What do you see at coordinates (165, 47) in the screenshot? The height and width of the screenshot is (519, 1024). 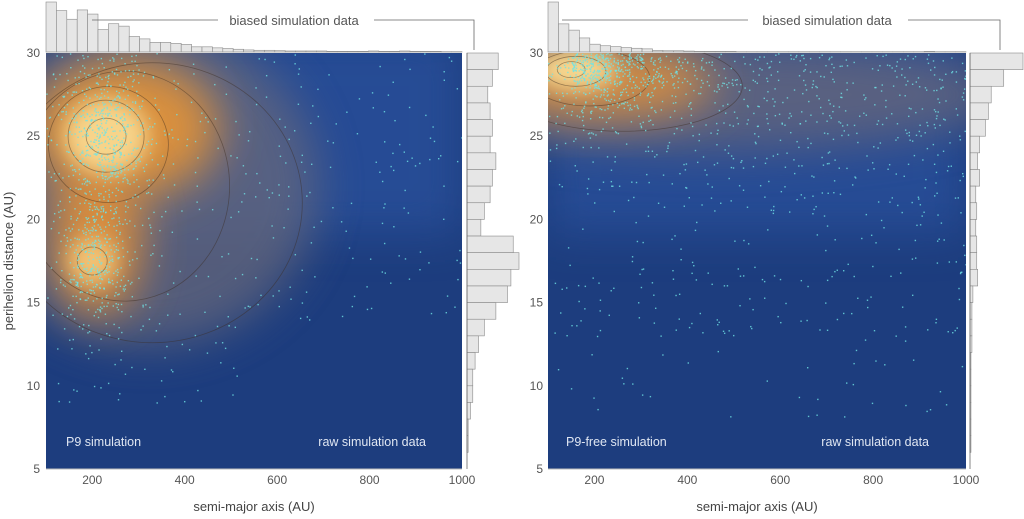 I see `histogram-bar-x` at bounding box center [165, 47].